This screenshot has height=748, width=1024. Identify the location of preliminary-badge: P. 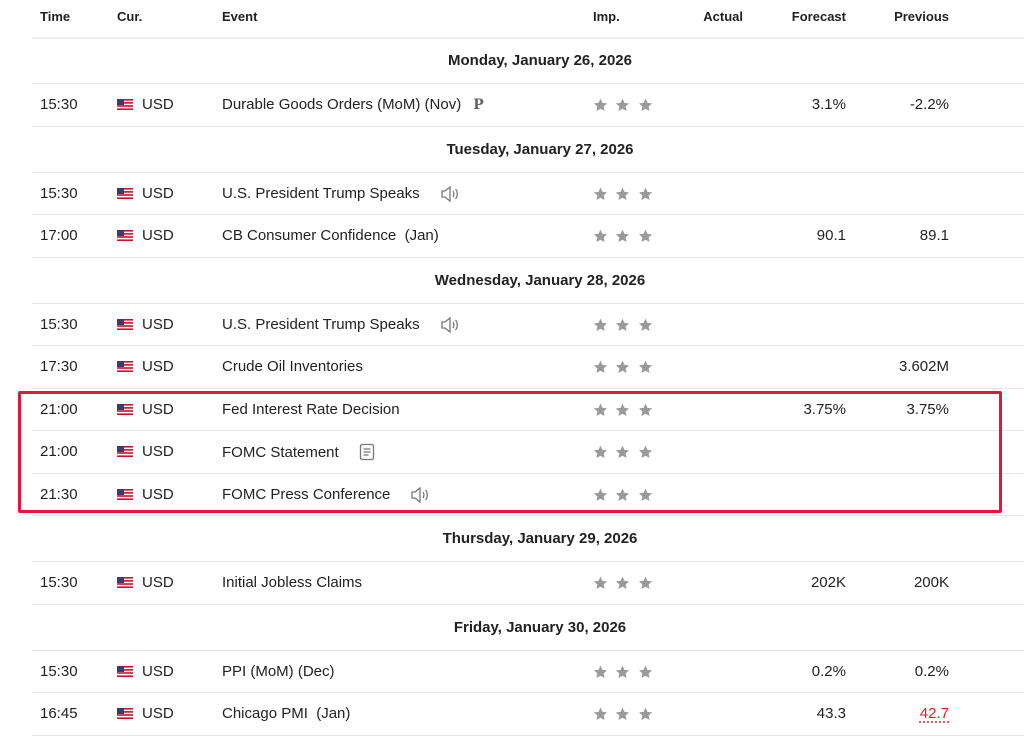
(478, 104).